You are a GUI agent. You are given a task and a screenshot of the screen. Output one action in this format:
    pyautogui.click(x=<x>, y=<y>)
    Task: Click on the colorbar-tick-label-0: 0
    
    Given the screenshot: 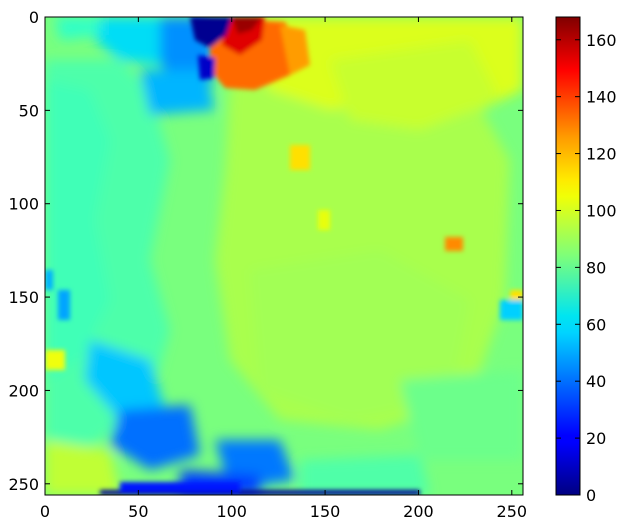 What is the action you would take?
    pyautogui.click(x=591, y=495)
    